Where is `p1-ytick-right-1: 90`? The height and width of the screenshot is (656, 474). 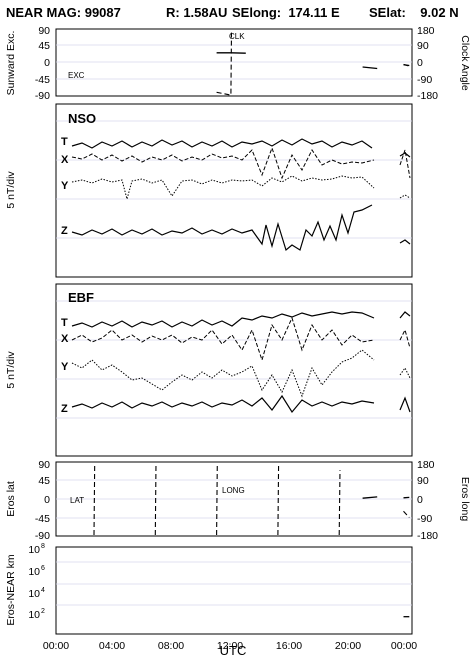 p1-ytick-right-1: 90 is located at coordinates (423, 46).